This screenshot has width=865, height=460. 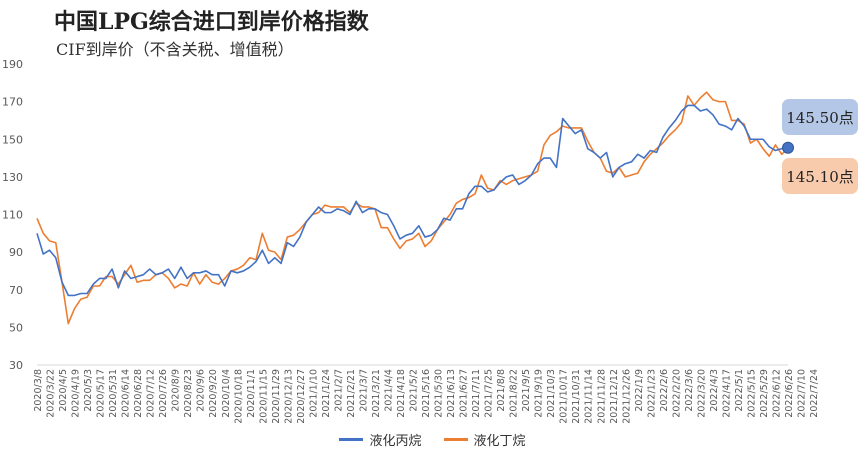 I want to click on x-tick-label-56: 2022/5/1, so click(x=739, y=390).